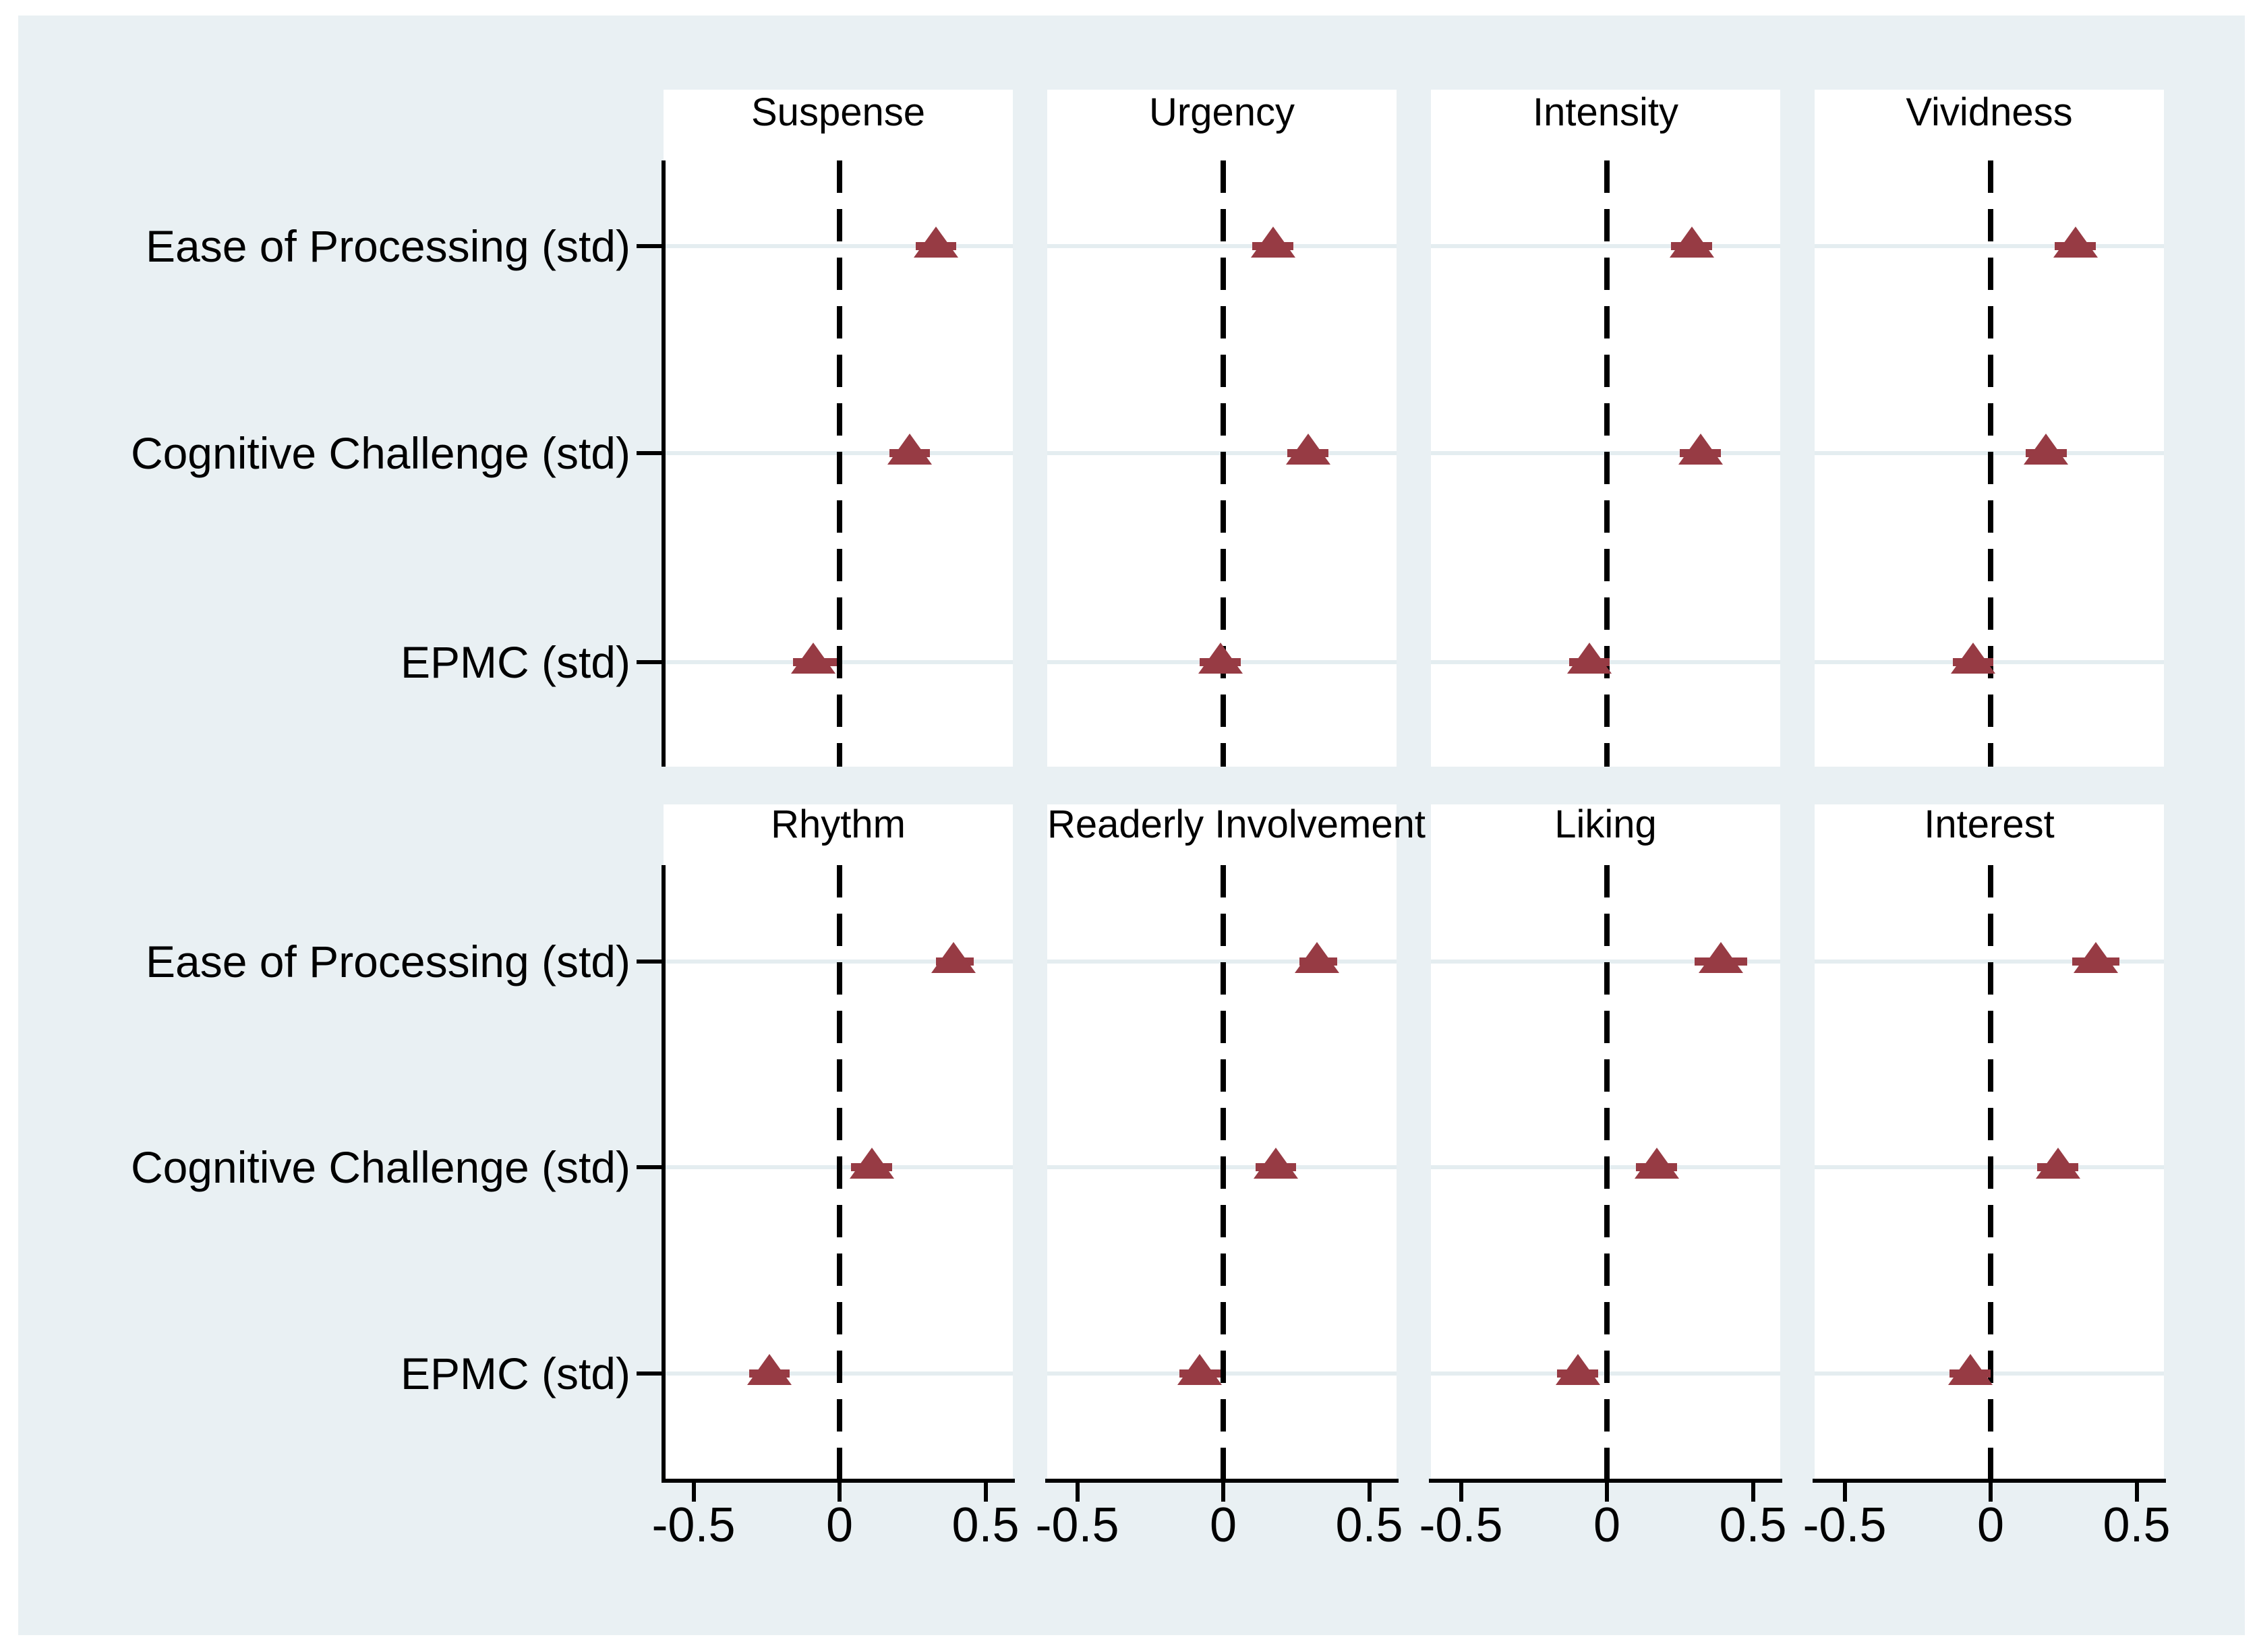 This screenshot has height=1652, width=2259. Describe the element at coordinates (838, 824) in the screenshot. I see `panel-title: Rhythm` at that location.